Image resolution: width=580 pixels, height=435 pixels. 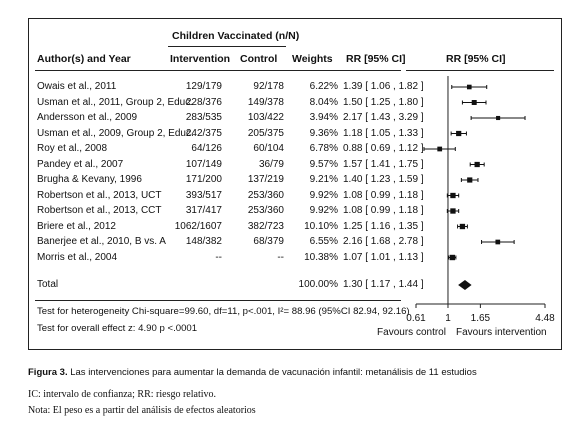 I want to click on study-control-cell: 205/375, so click(x=265, y=133).